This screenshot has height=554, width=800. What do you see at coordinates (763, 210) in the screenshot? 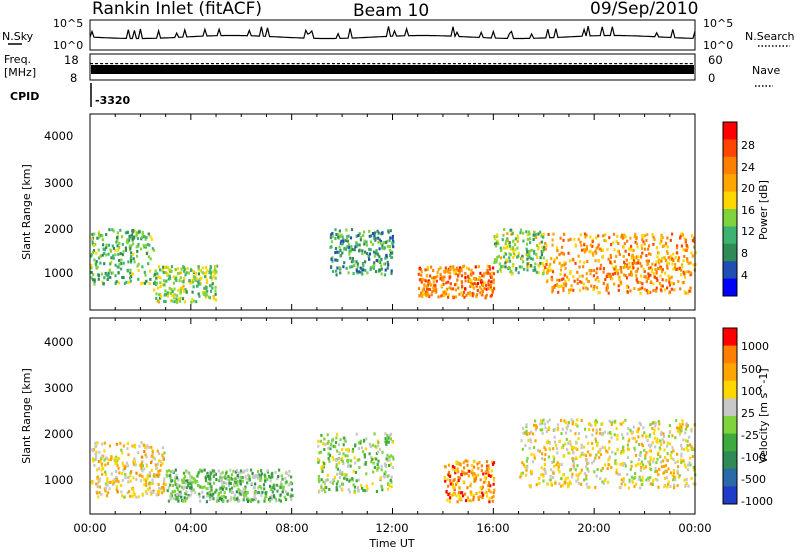
I see `power-cb-label: Power [dB]` at bounding box center [763, 210].